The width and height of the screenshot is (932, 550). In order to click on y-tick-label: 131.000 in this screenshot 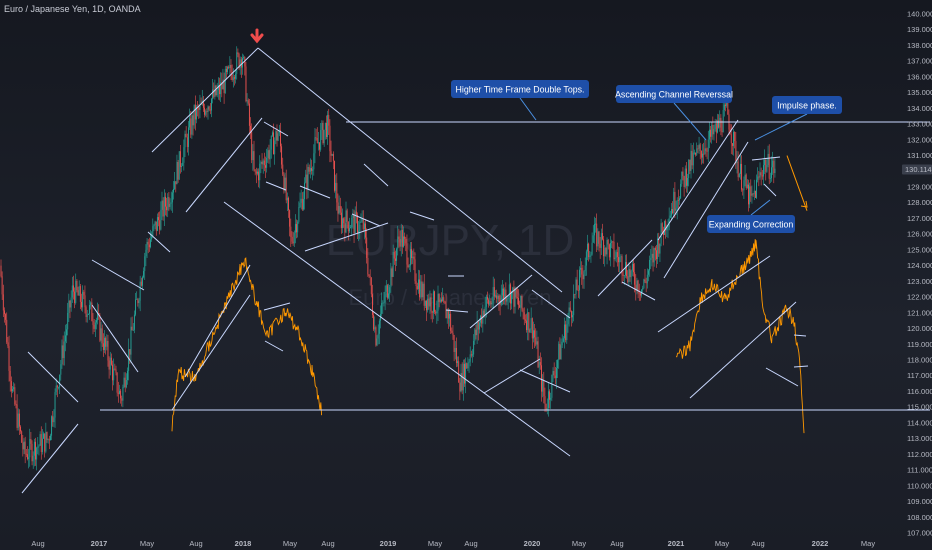, I will do `click(919, 155)`.